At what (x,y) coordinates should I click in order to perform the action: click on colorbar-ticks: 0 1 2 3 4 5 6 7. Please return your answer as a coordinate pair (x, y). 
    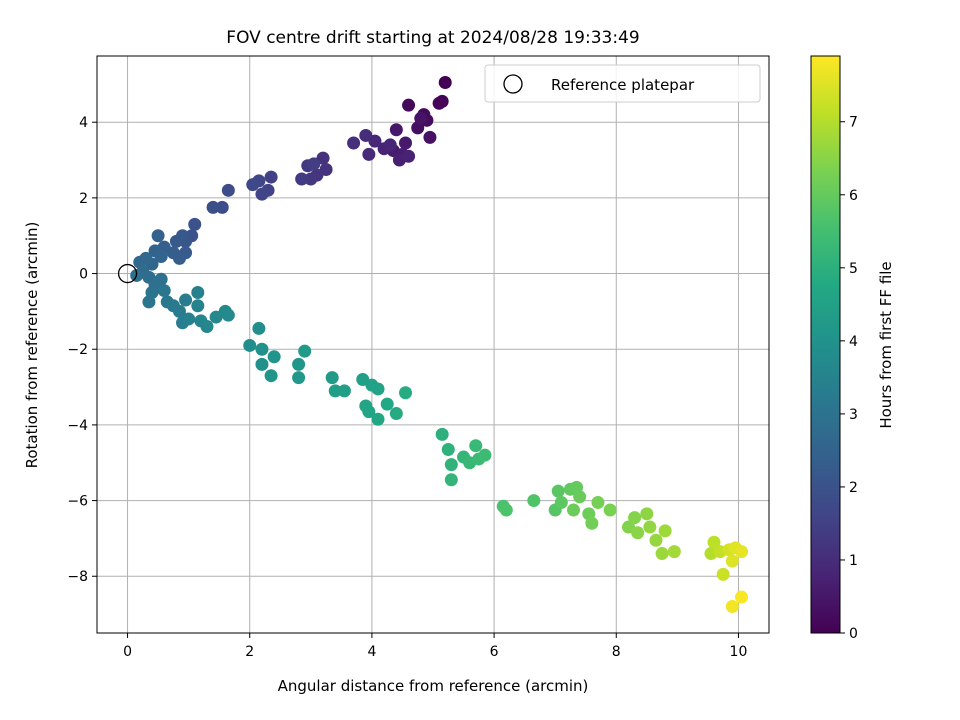
    Looking at the image, I should click on (849, 378).